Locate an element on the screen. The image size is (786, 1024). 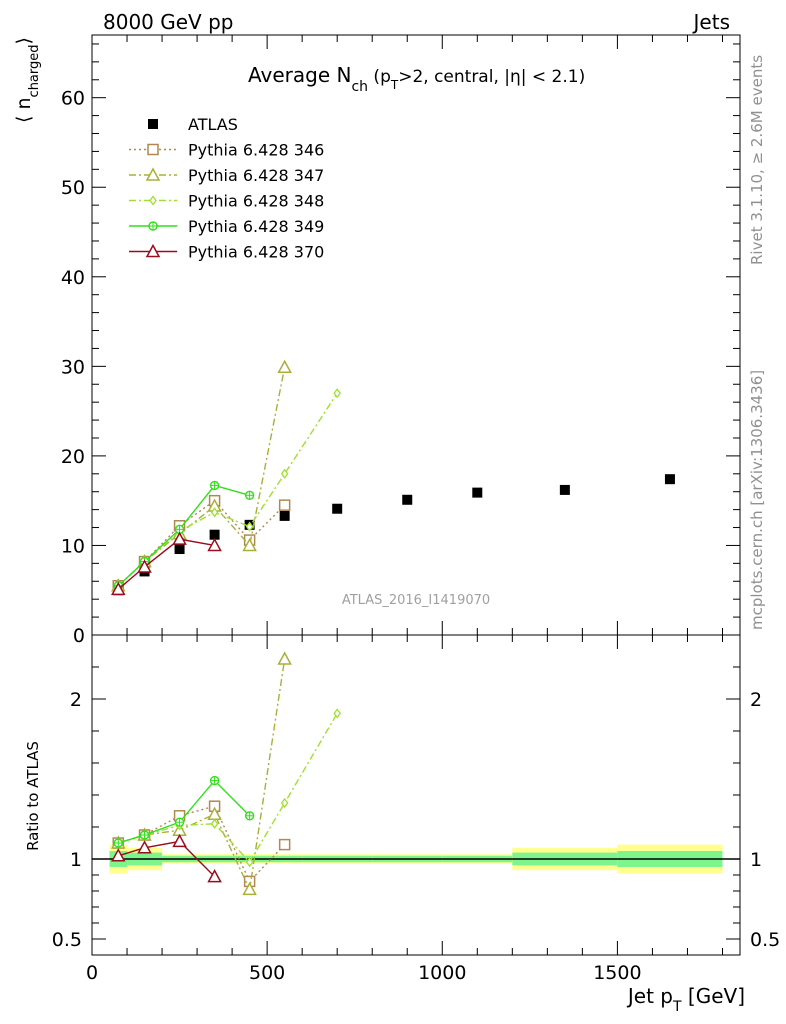
series-p370 is located at coordinates (166, 563).